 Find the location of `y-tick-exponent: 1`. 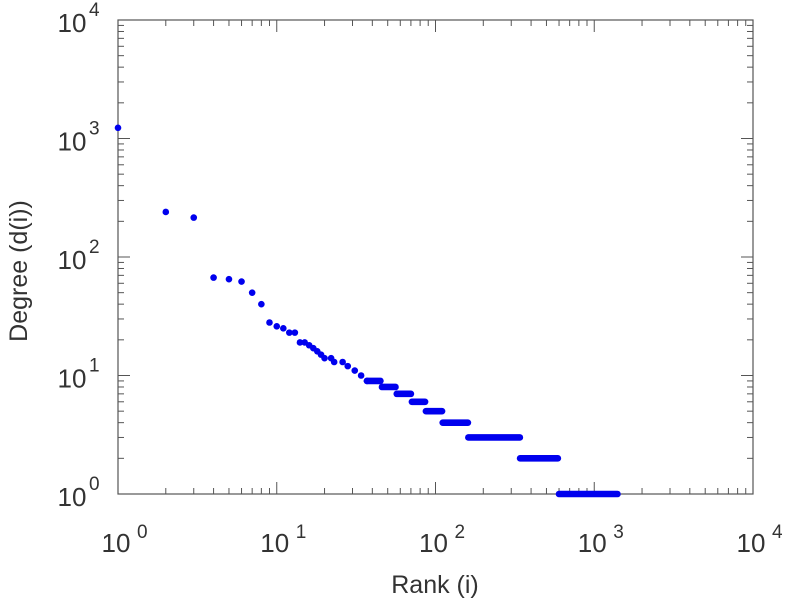

y-tick-exponent: 1 is located at coordinates (94, 366).